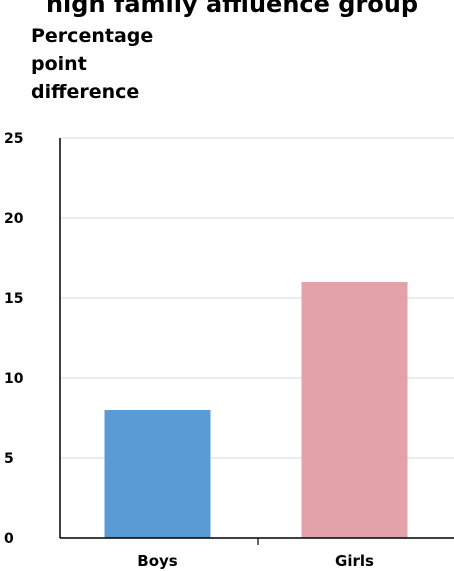  I want to click on y-axis-label-line-1: Percentage, so click(92, 36).